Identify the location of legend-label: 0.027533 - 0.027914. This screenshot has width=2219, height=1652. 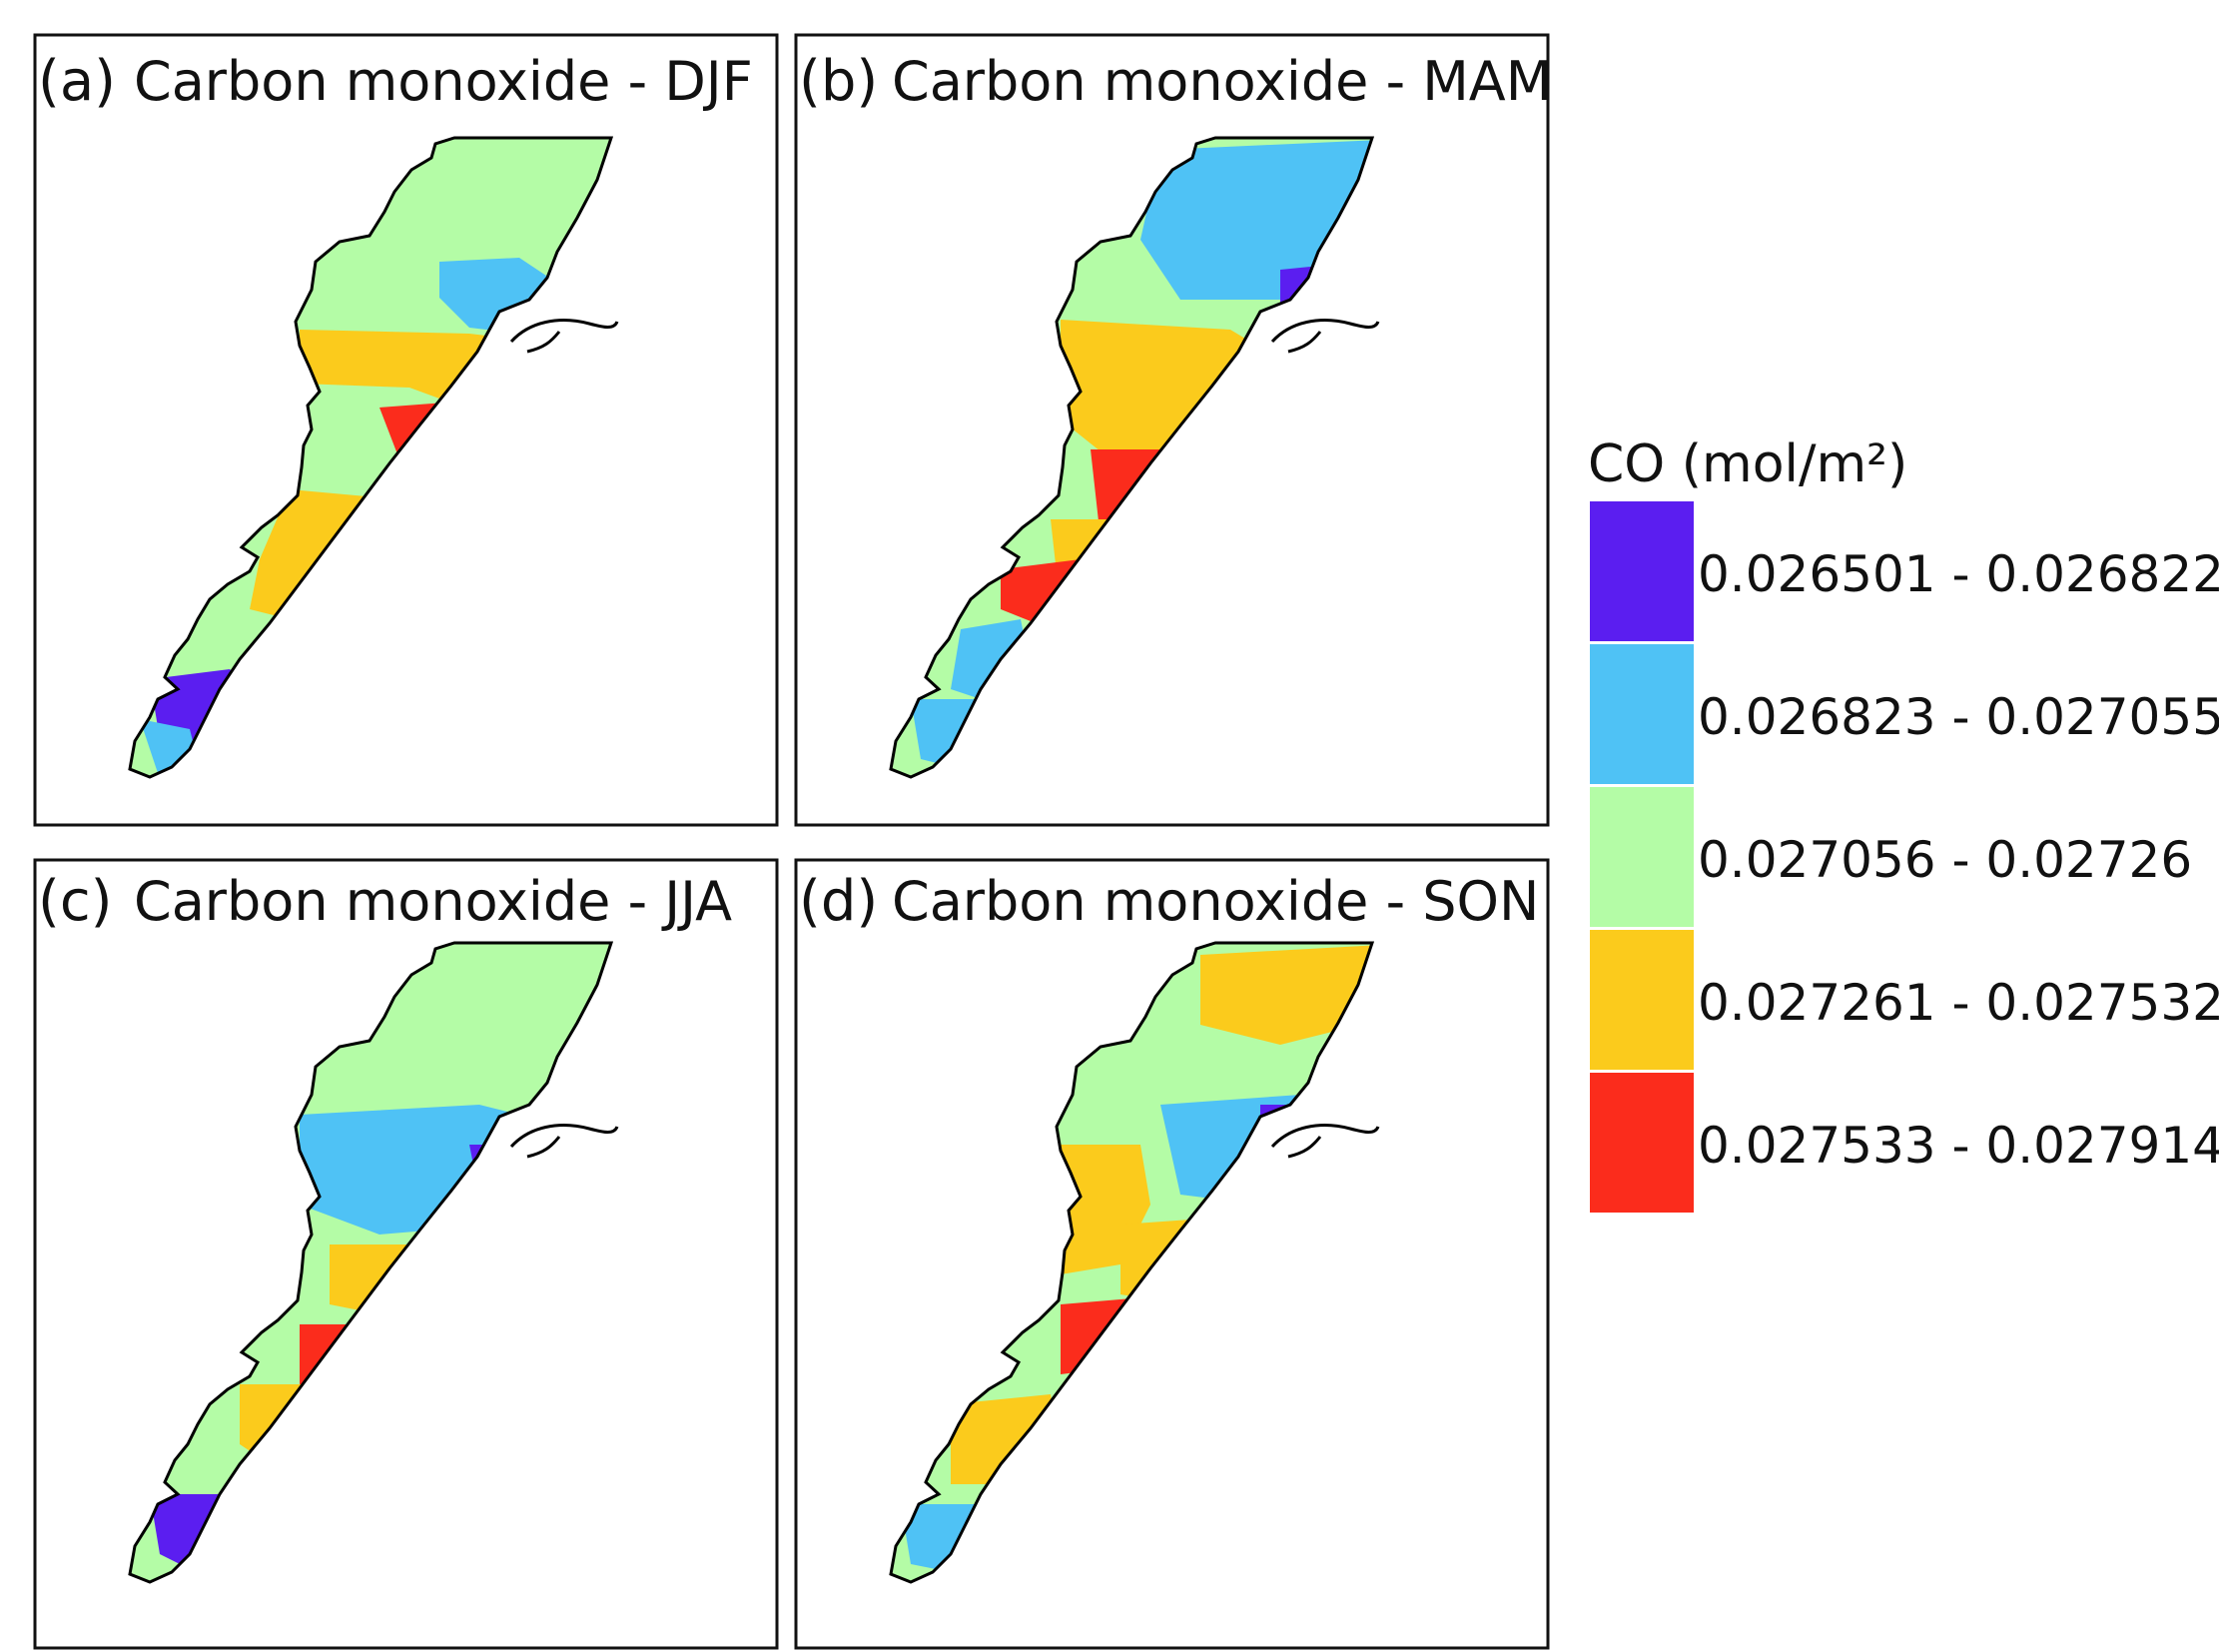
(1958, 1146).